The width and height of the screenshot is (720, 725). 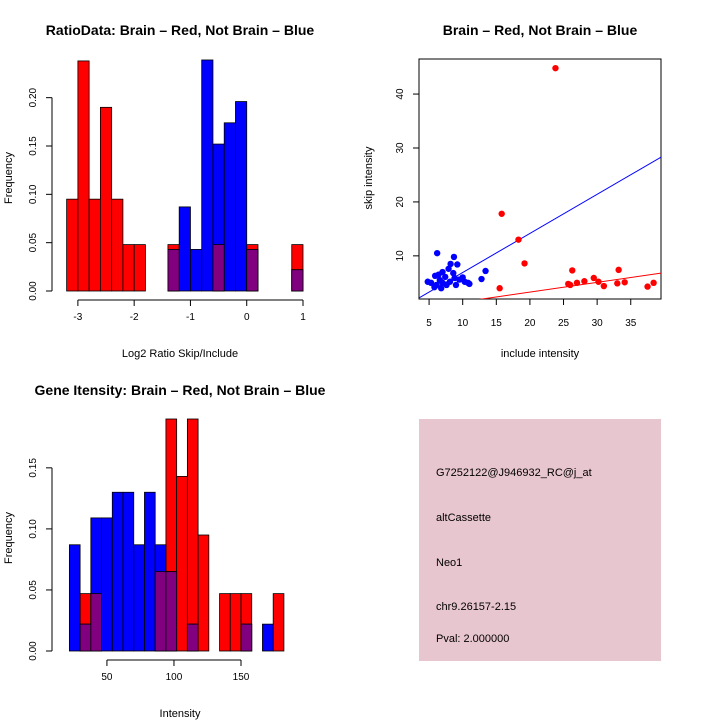 What do you see at coordinates (400, 256) in the screenshot?
I see `scatter-y-tick-label: 10` at bounding box center [400, 256].